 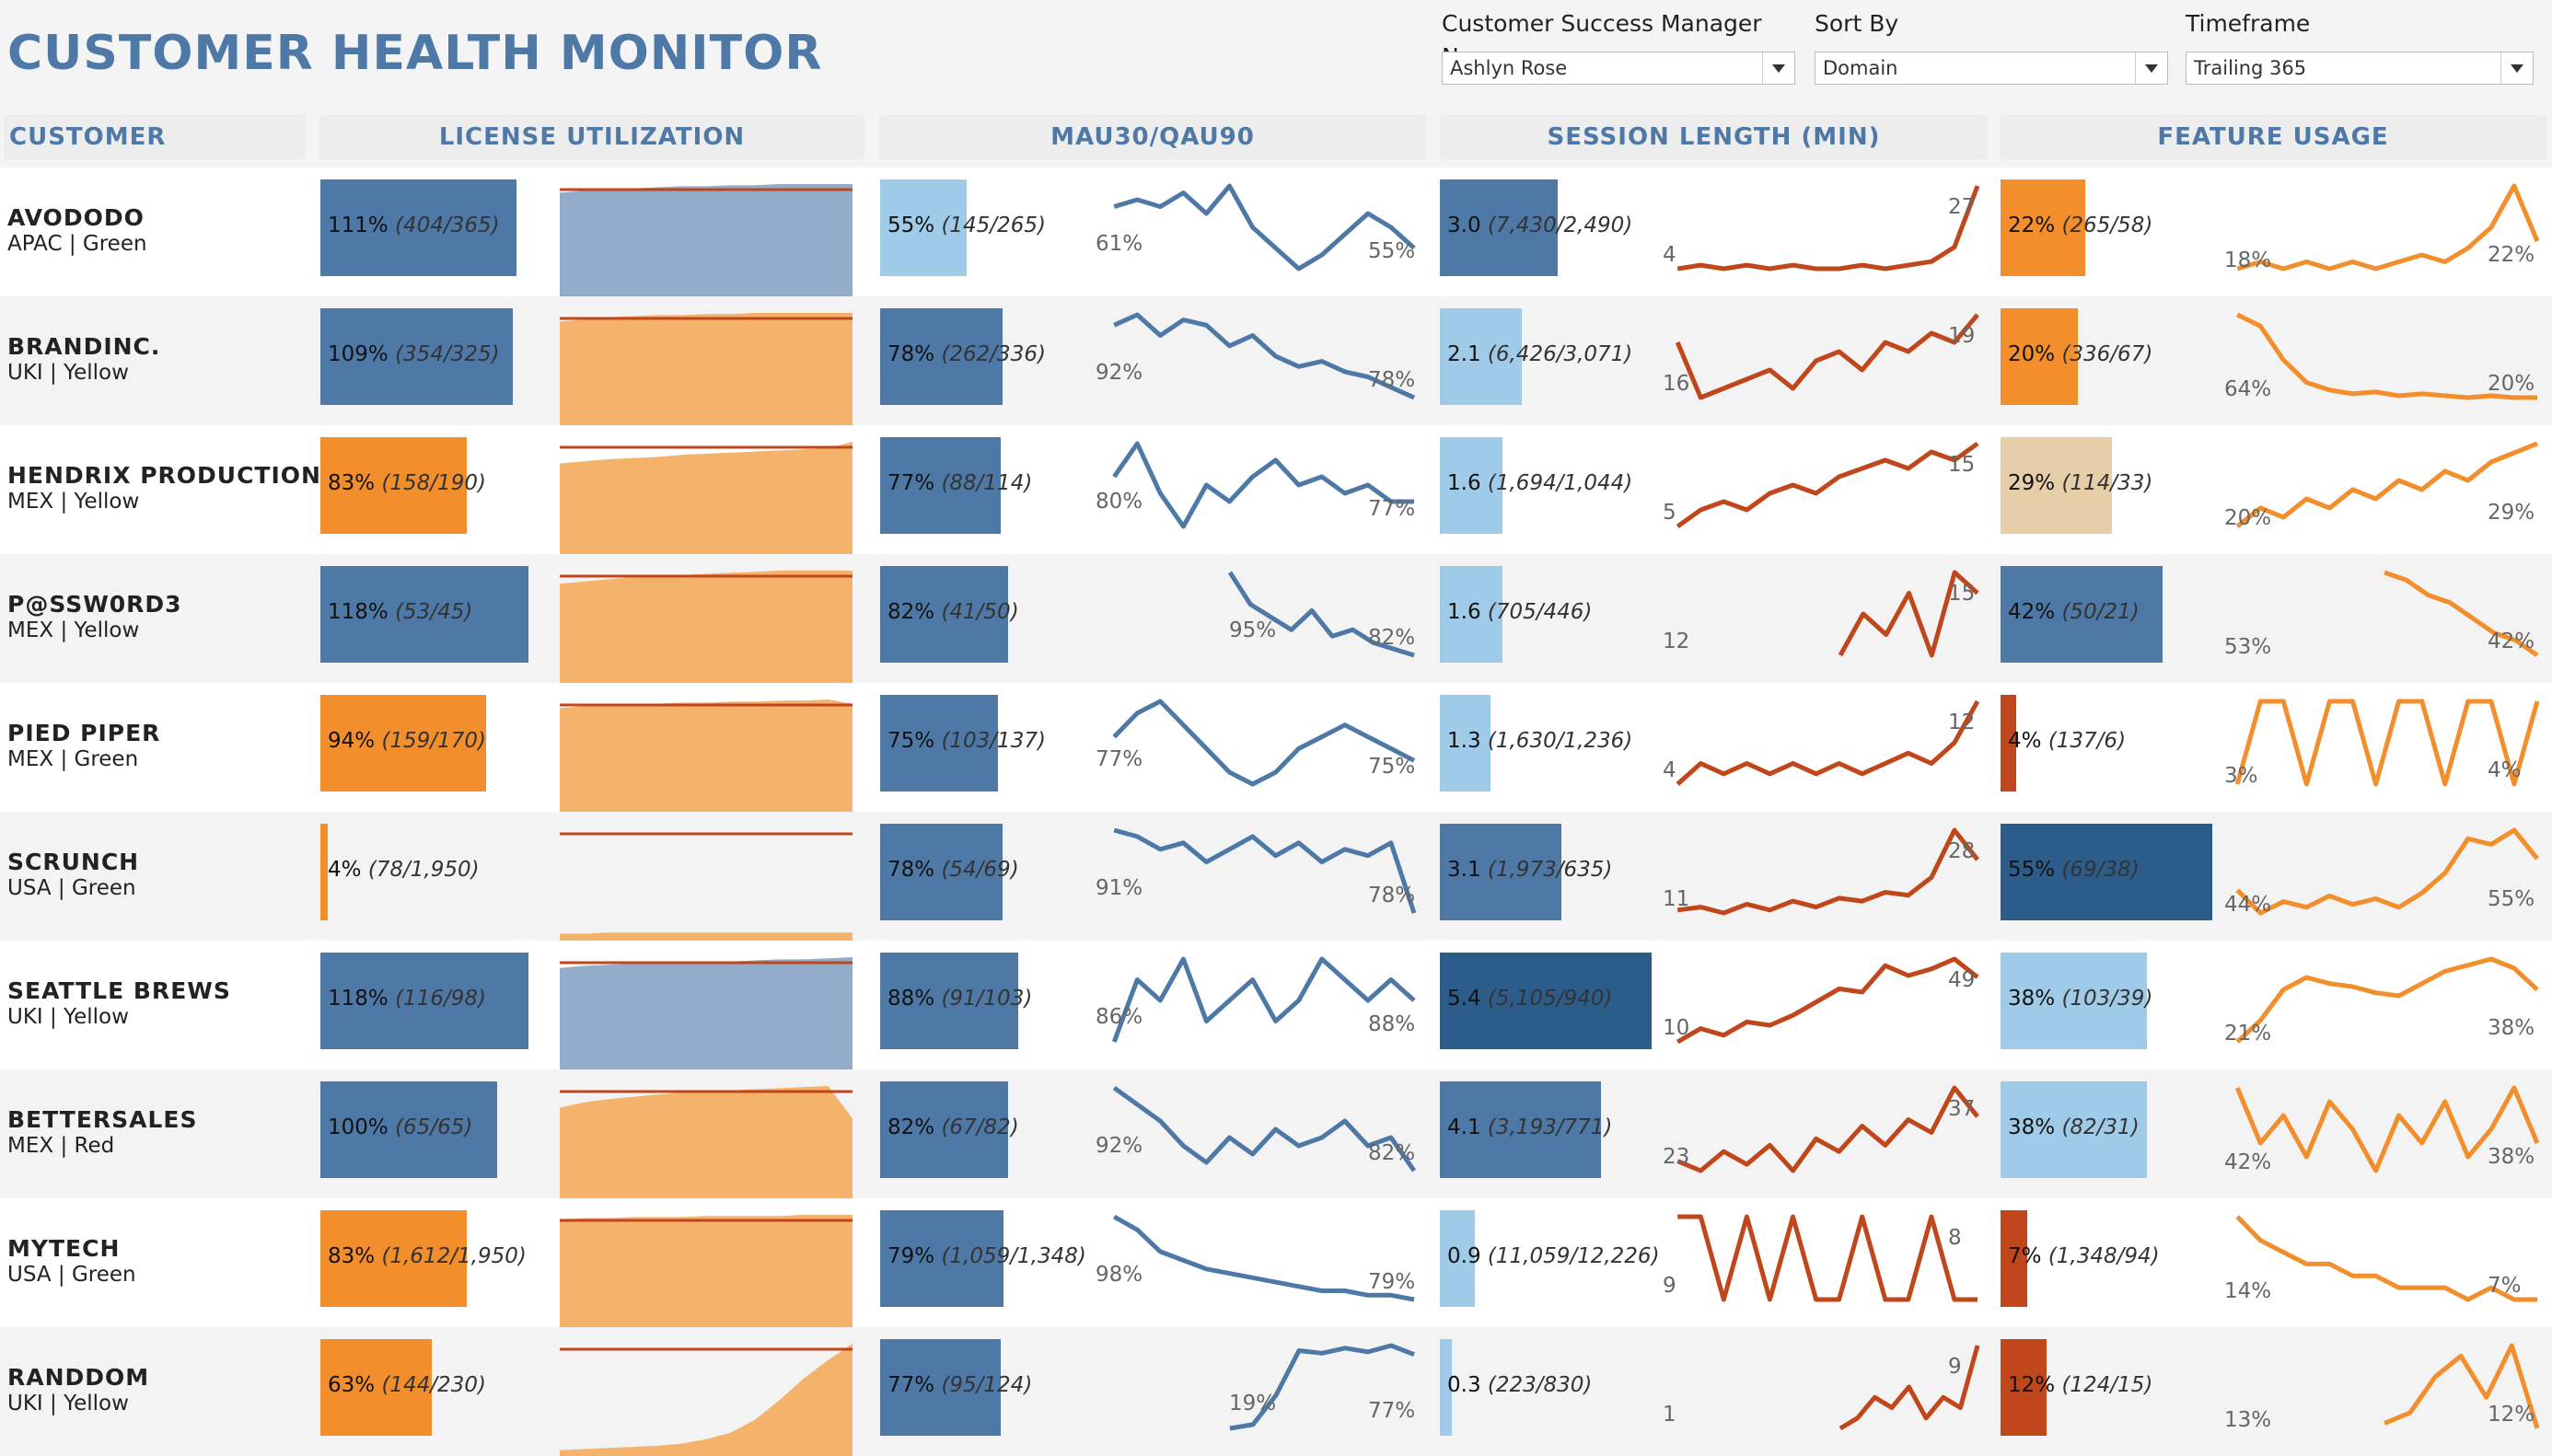 I want to click on session-end-label: 12, so click(x=1962, y=722).